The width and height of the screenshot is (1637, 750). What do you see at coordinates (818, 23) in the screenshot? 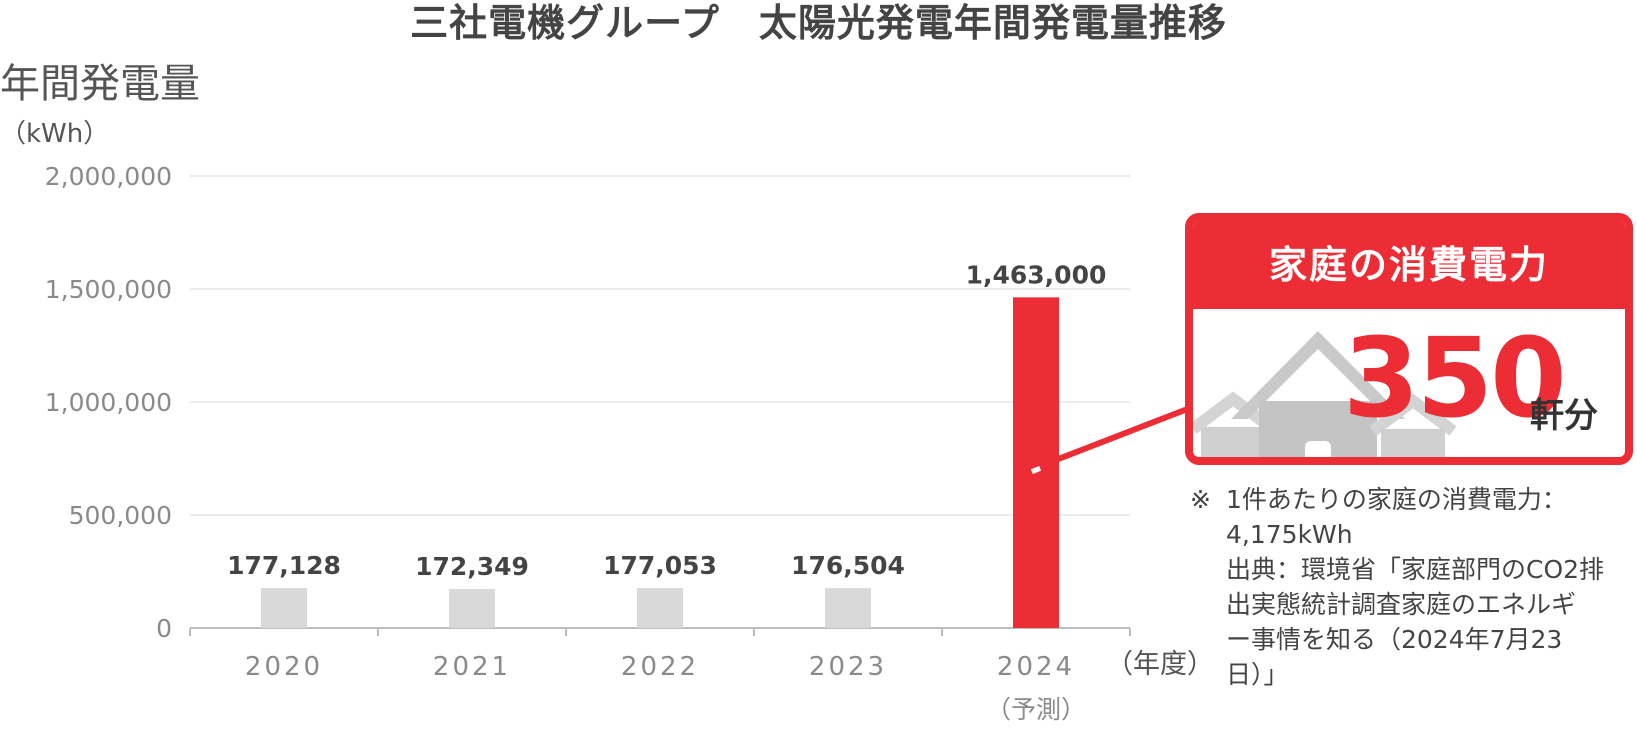
I see `chart-title: 三社電機グループ 太陽光発電年間発電量推移` at bounding box center [818, 23].